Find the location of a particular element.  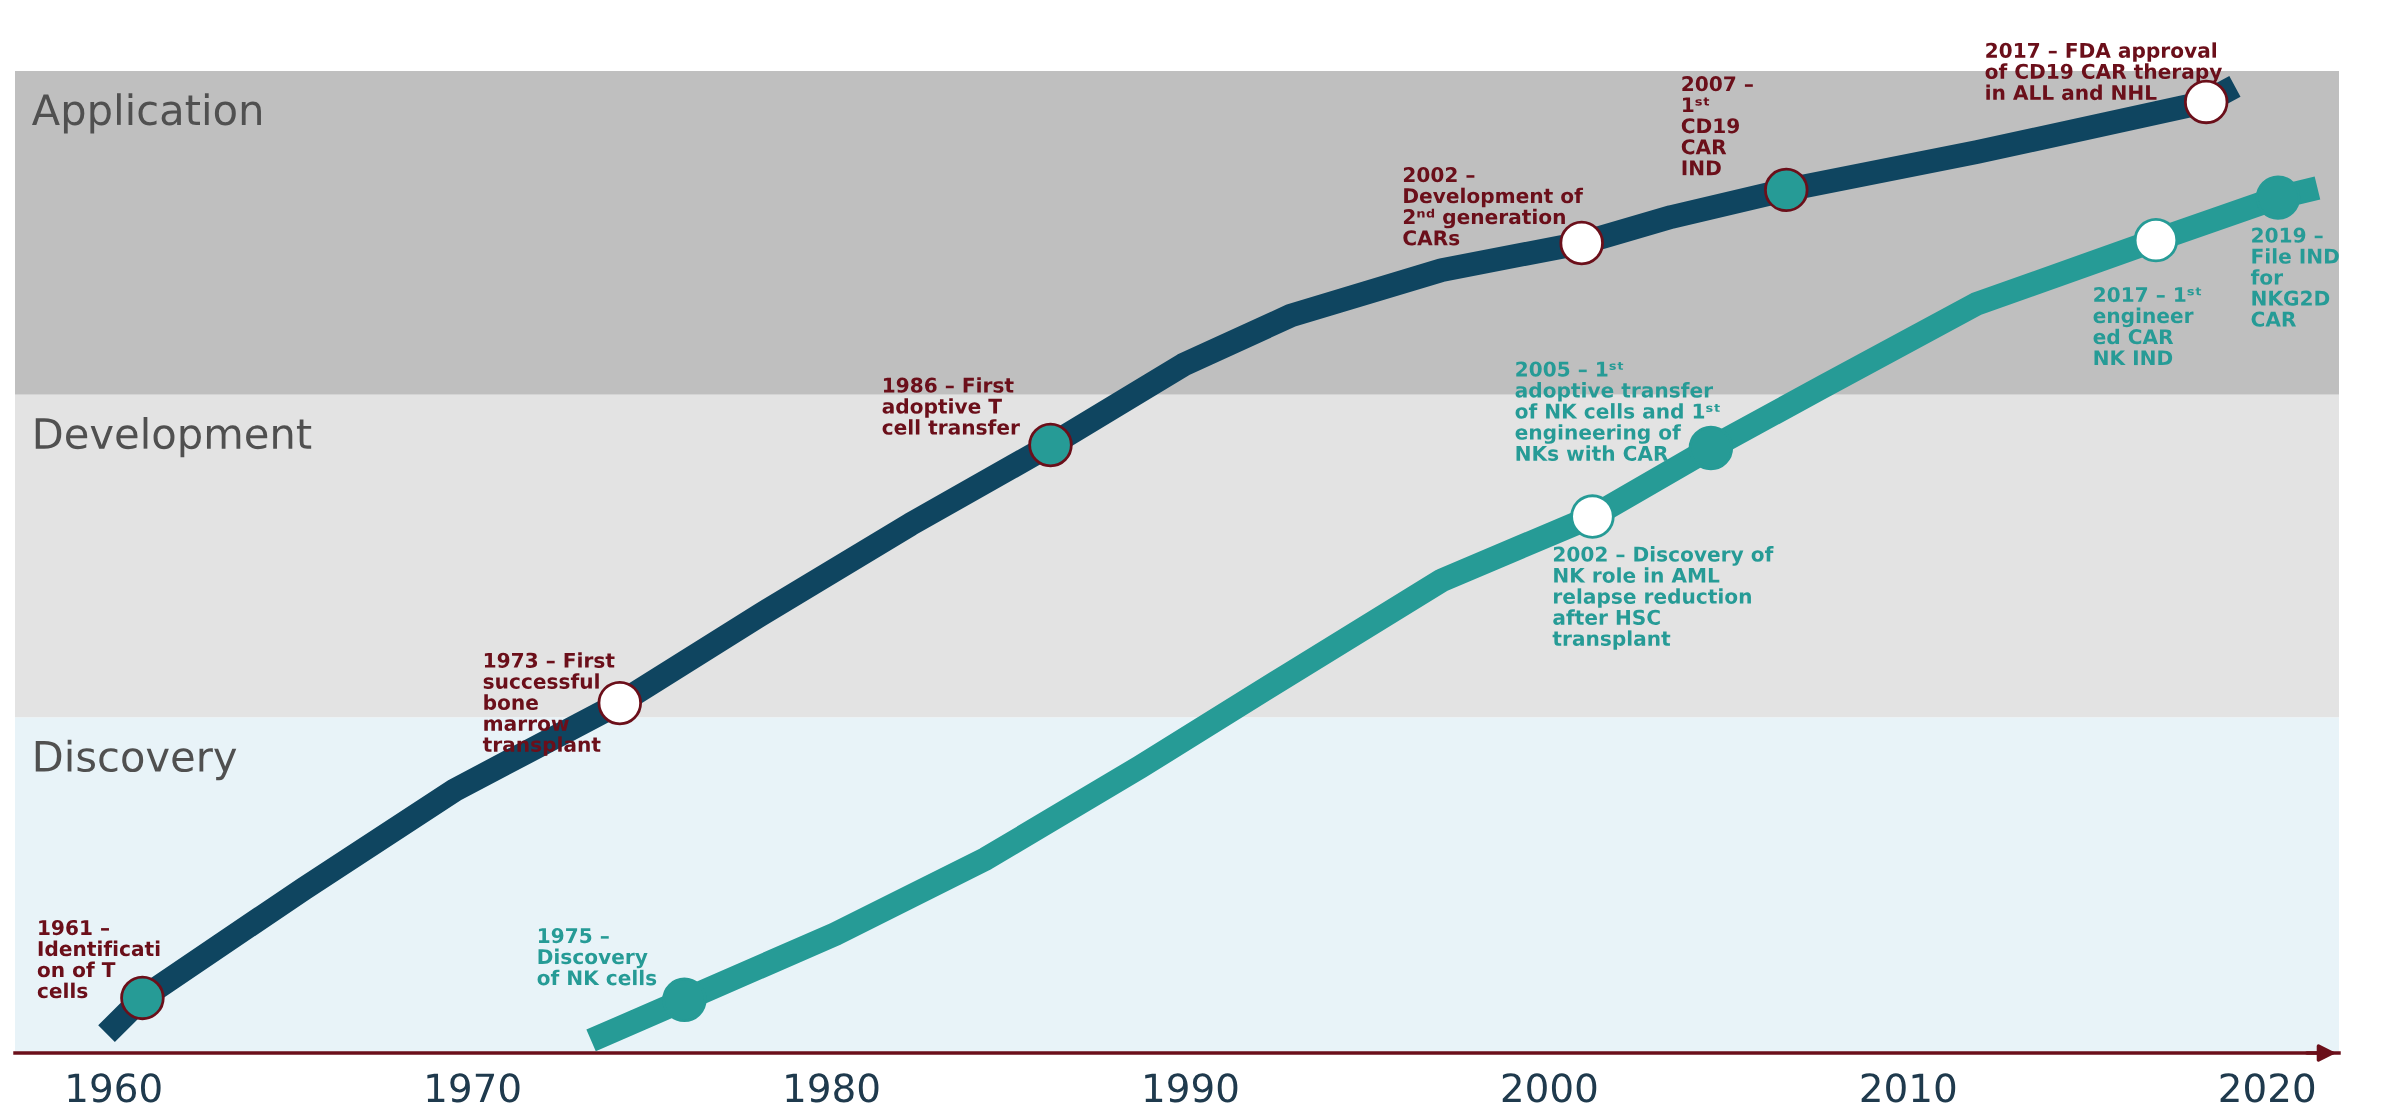

x-tick-label: 1960 is located at coordinates (114, 1088).